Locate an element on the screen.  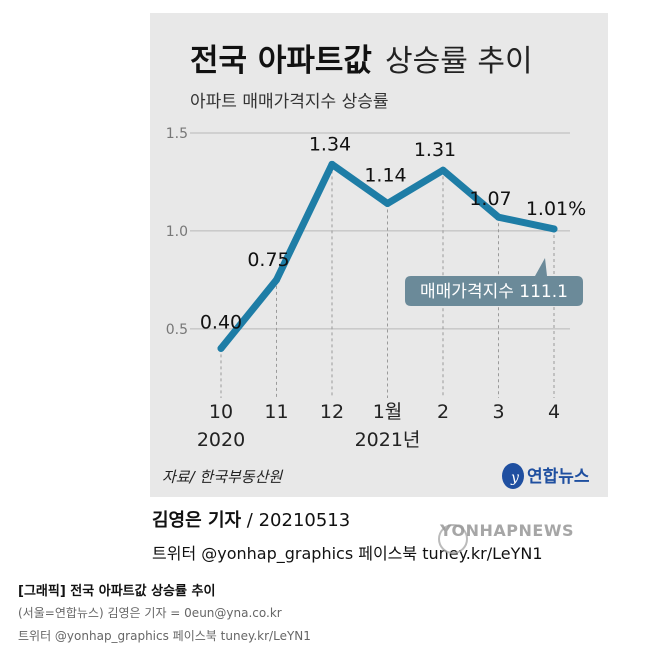
caption-credit: (서울=연합뉴스) 김영은 기자 = 0eun@yna.co.kr is located at coordinates (150, 613).